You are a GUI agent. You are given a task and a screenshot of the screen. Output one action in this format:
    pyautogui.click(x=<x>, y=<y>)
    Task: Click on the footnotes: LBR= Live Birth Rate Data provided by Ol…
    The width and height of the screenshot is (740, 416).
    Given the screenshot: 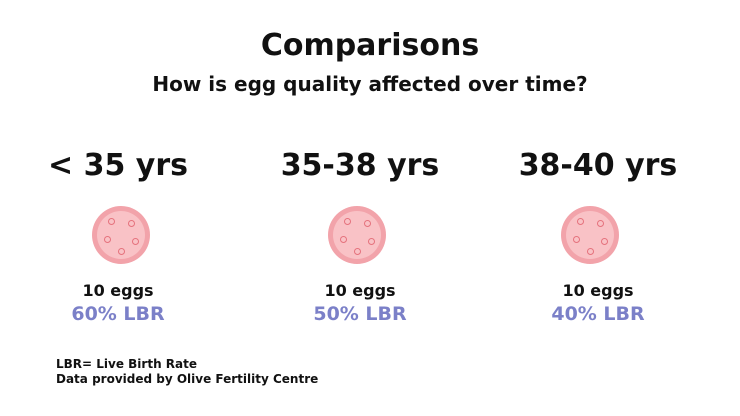 What is the action you would take?
    pyautogui.click(x=187, y=372)
    